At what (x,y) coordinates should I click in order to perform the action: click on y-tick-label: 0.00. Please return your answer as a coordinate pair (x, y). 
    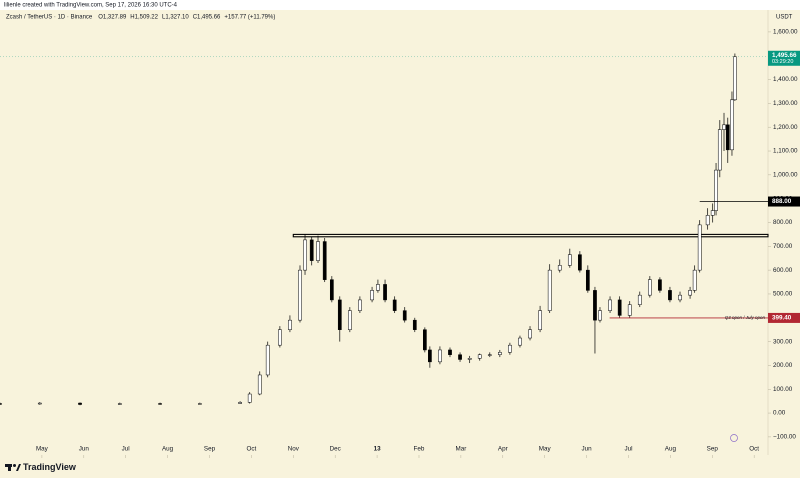
    Looking at the image, I should click on (779, 413).